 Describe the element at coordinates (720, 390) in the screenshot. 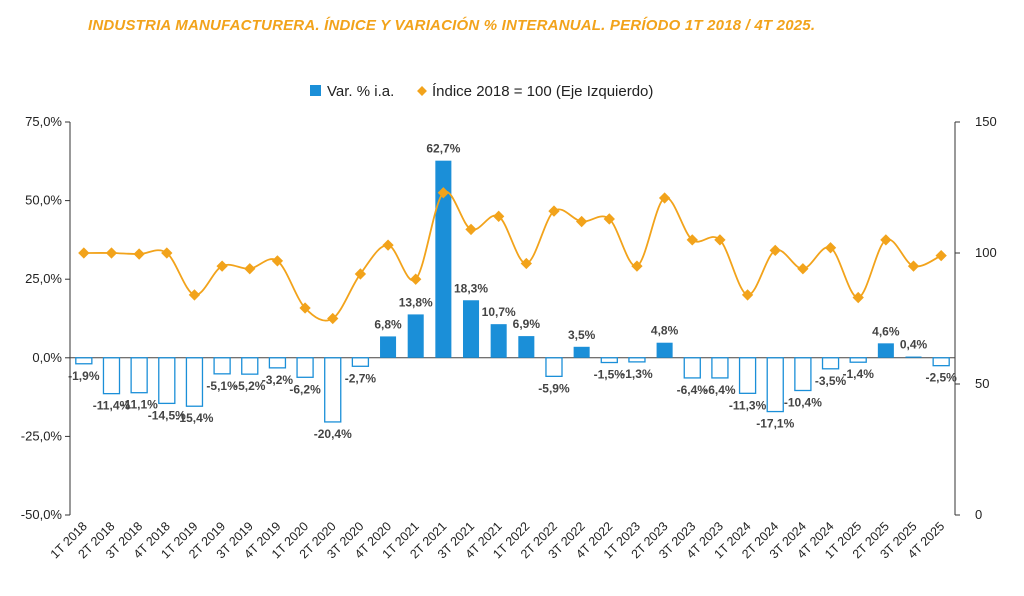

I see `bar-data-label: -6,4%` at that location.